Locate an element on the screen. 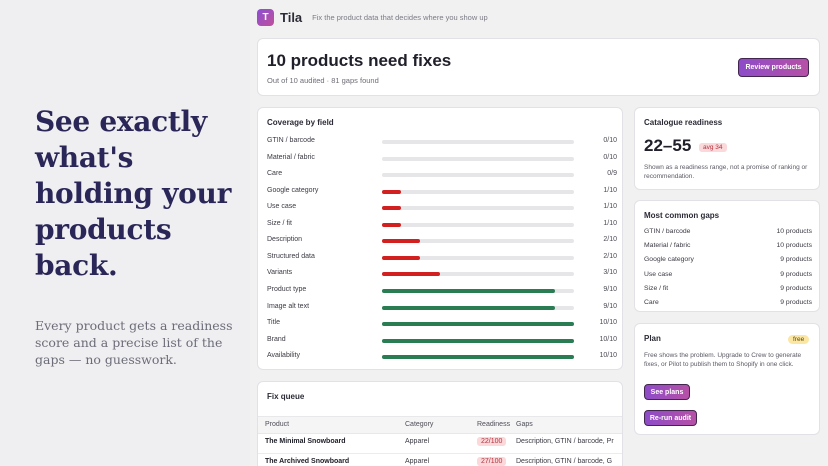  fix-queue-header: Product Category Readiness Gaps is located at coordinates (440, 425).